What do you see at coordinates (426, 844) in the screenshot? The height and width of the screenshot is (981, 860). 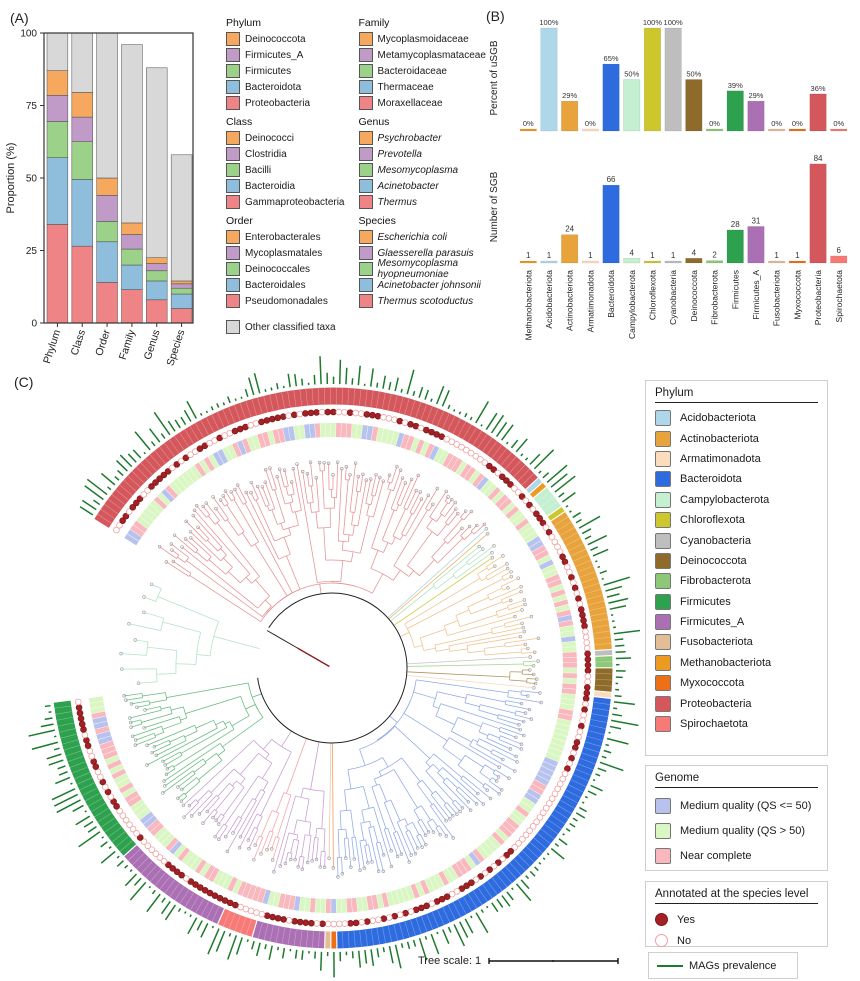 I see `tree-tip-marker` at bounding box center [426, 844].